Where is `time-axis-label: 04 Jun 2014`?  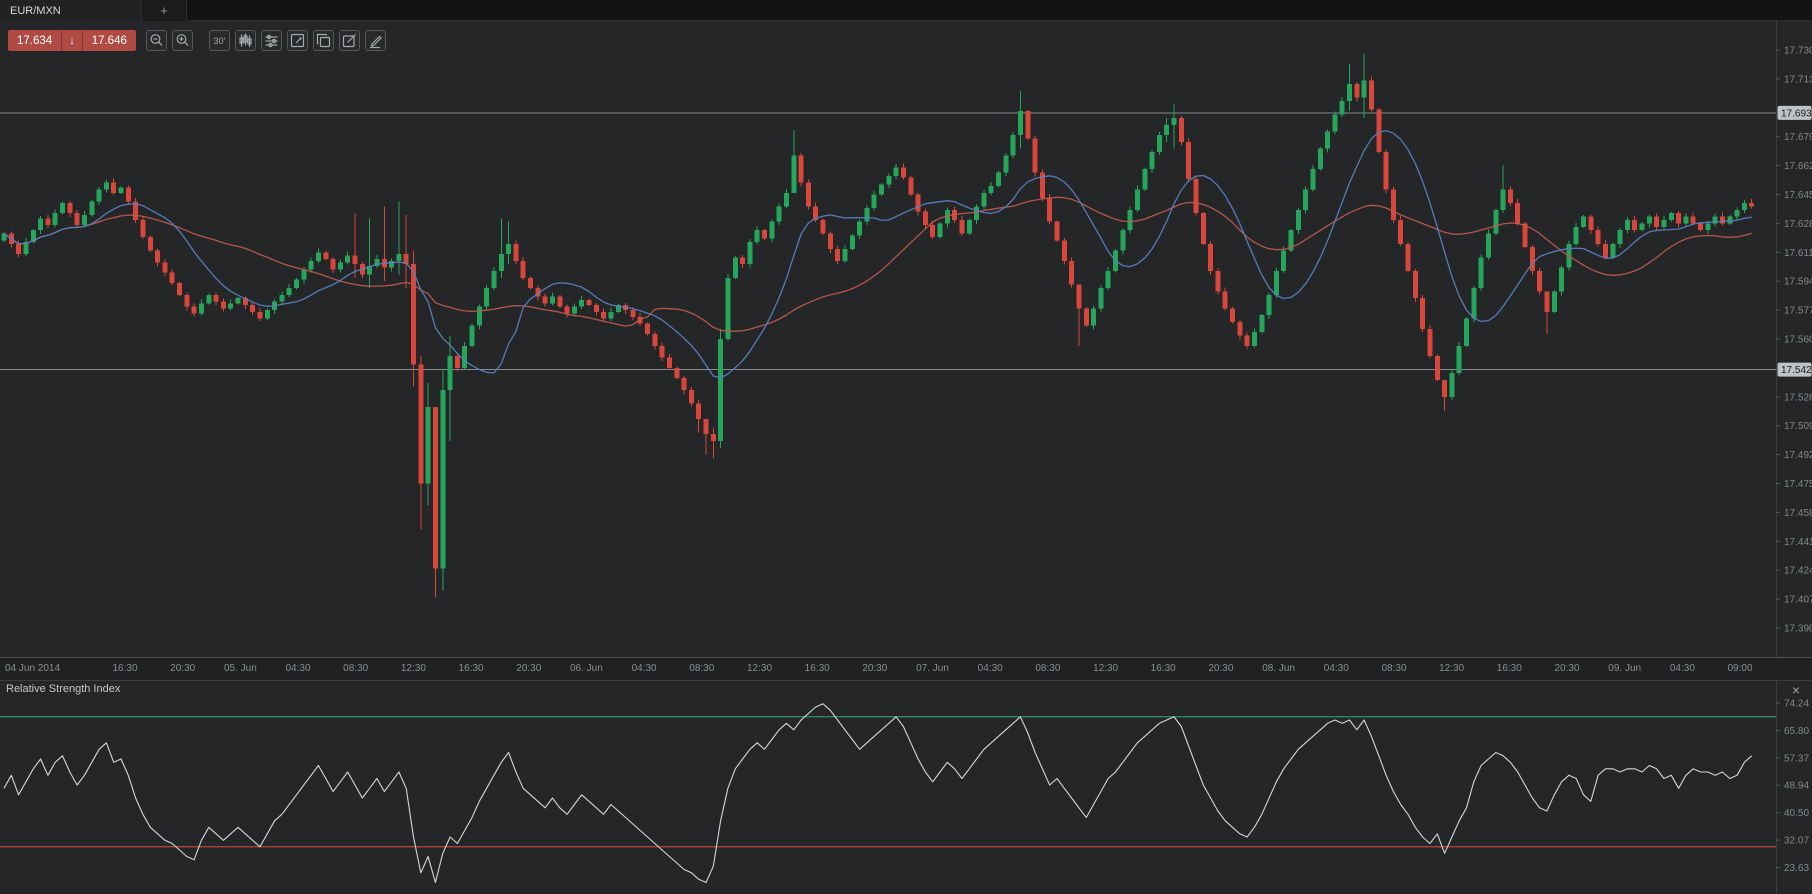 time-axis-label: 04 Jun 2014 is located at coordinates (33, 668).